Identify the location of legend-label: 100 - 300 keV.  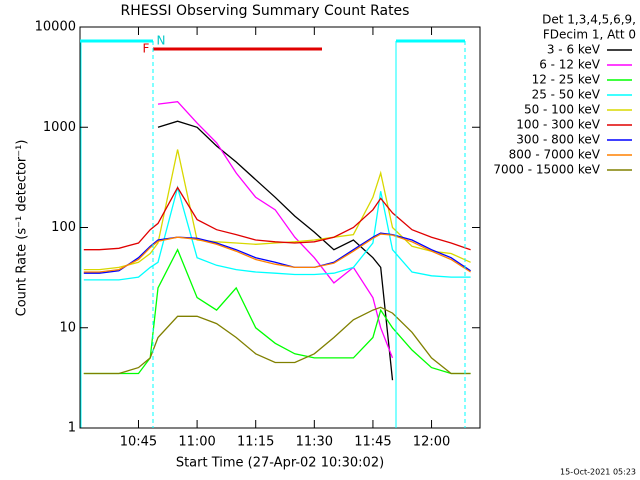
(558, 125).